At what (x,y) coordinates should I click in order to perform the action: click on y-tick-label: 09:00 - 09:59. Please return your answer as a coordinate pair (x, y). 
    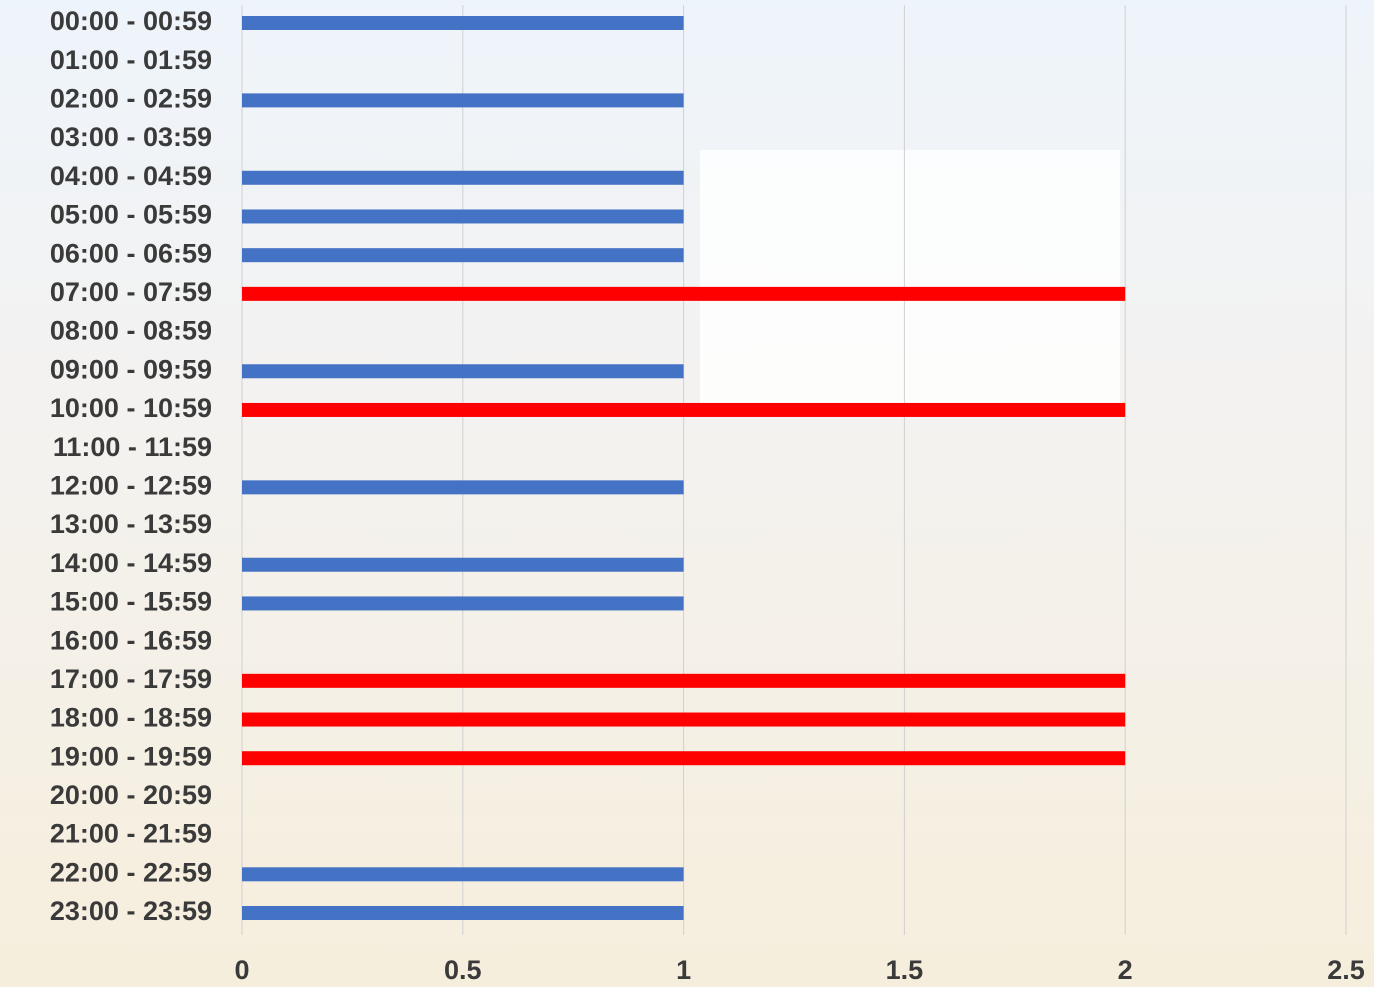
    Looking at the image, I should click on (131, 369).